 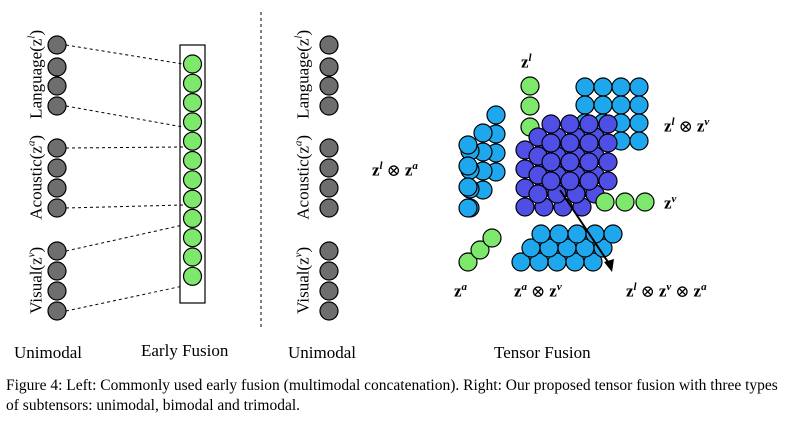 What do you see at coordinates (302, 280) in the screenshot?
I see `visual-label-right: Visual(zv)` at bounding box center [302, 280].